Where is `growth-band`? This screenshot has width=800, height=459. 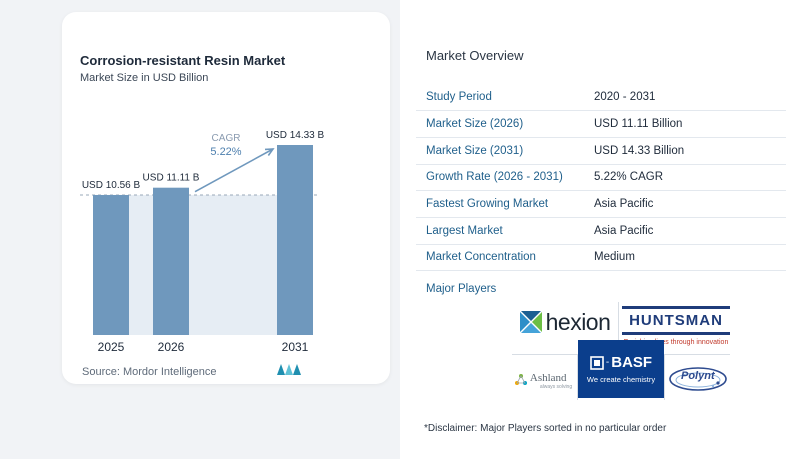 growth-band is located at coordinates (203, 264).